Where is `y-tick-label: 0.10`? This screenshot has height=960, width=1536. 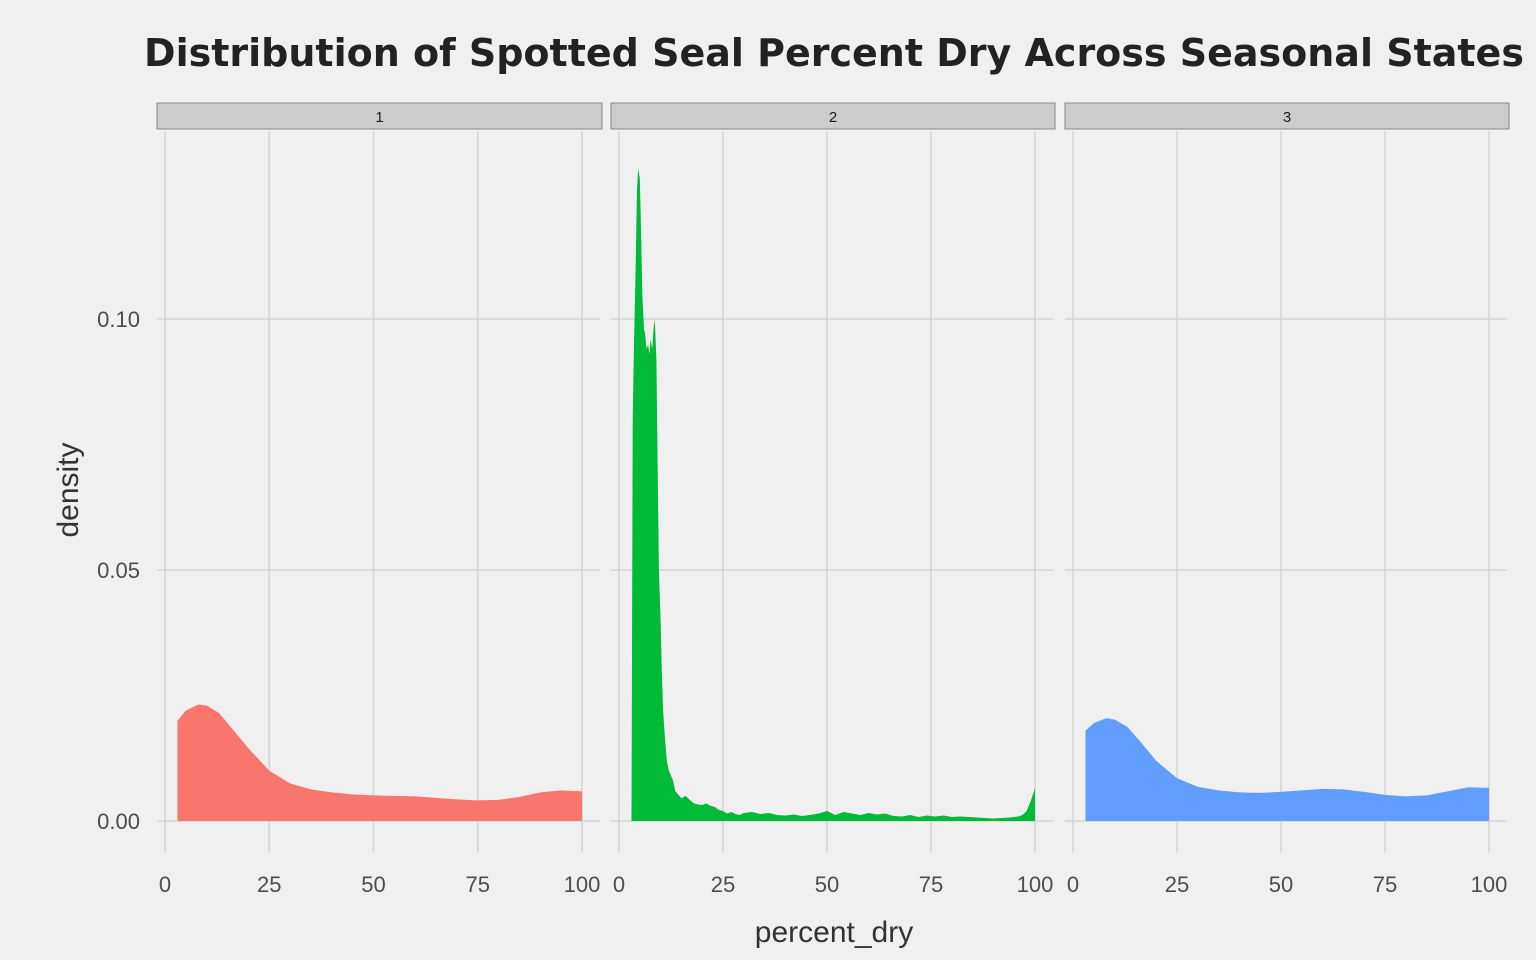
y-tick-label: 0.10 is located at coordinates (118, 319).